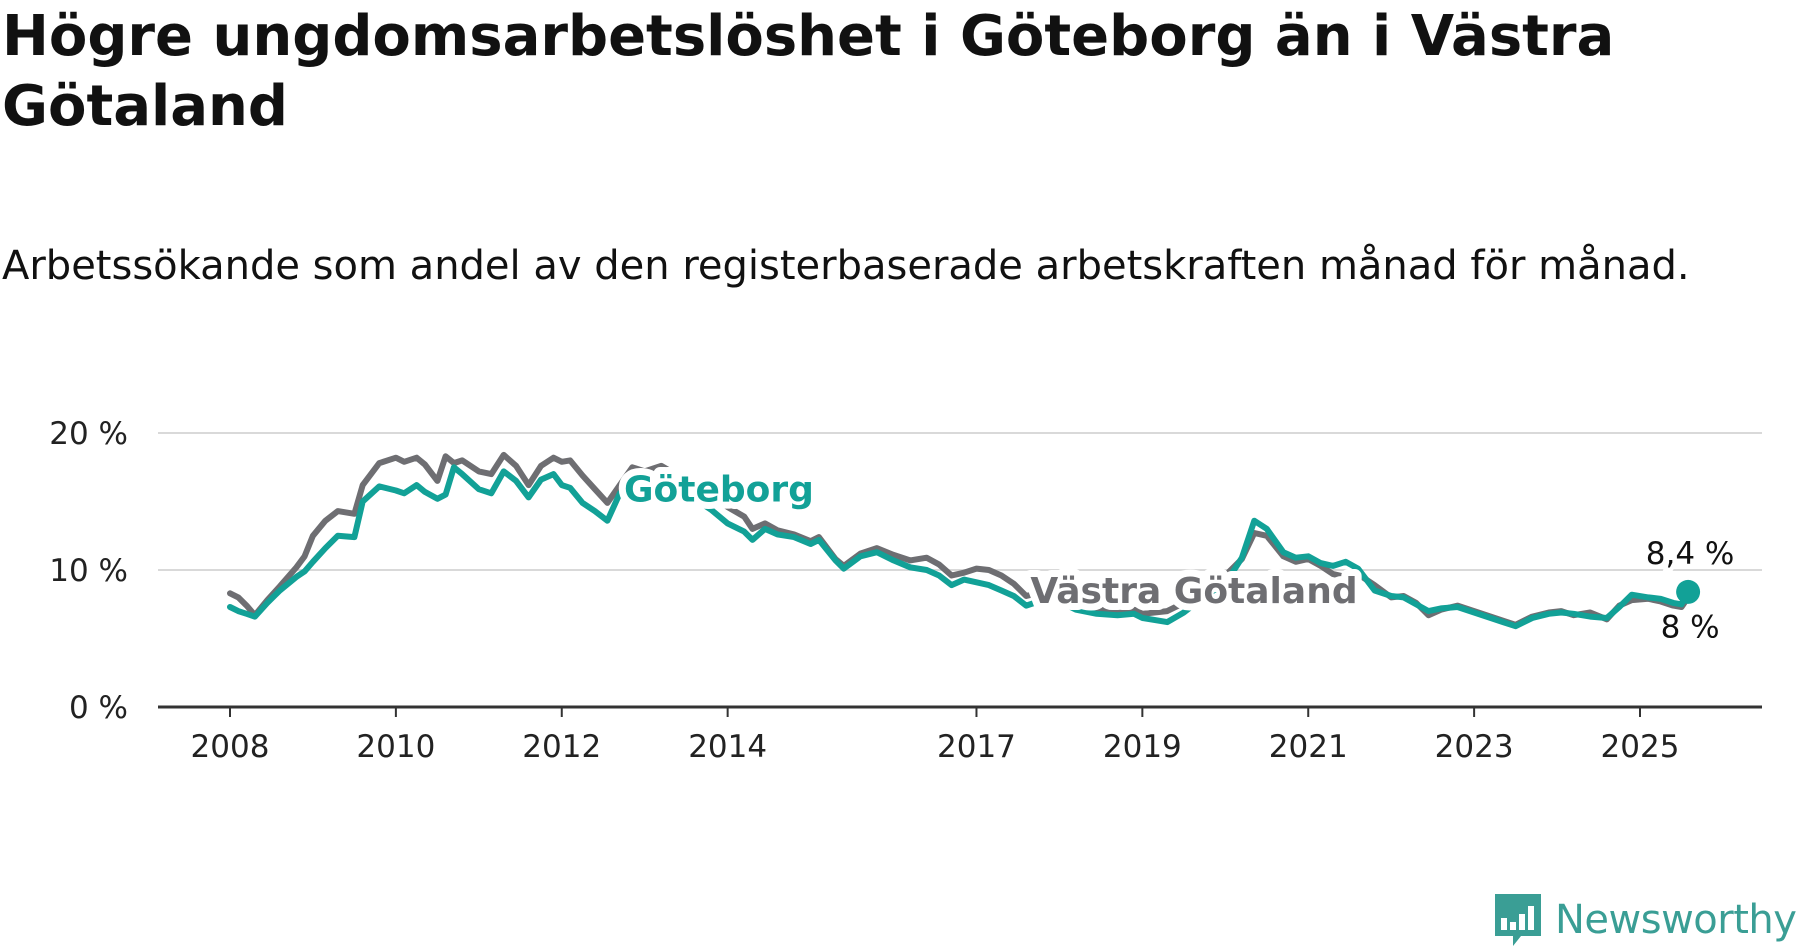 The width and height of the screenshot is (1800, 950). What do you see at coordinates (976, 747) in the screenshot?
I see `x-tick-label: 2017` at bounding box center [976, 747].